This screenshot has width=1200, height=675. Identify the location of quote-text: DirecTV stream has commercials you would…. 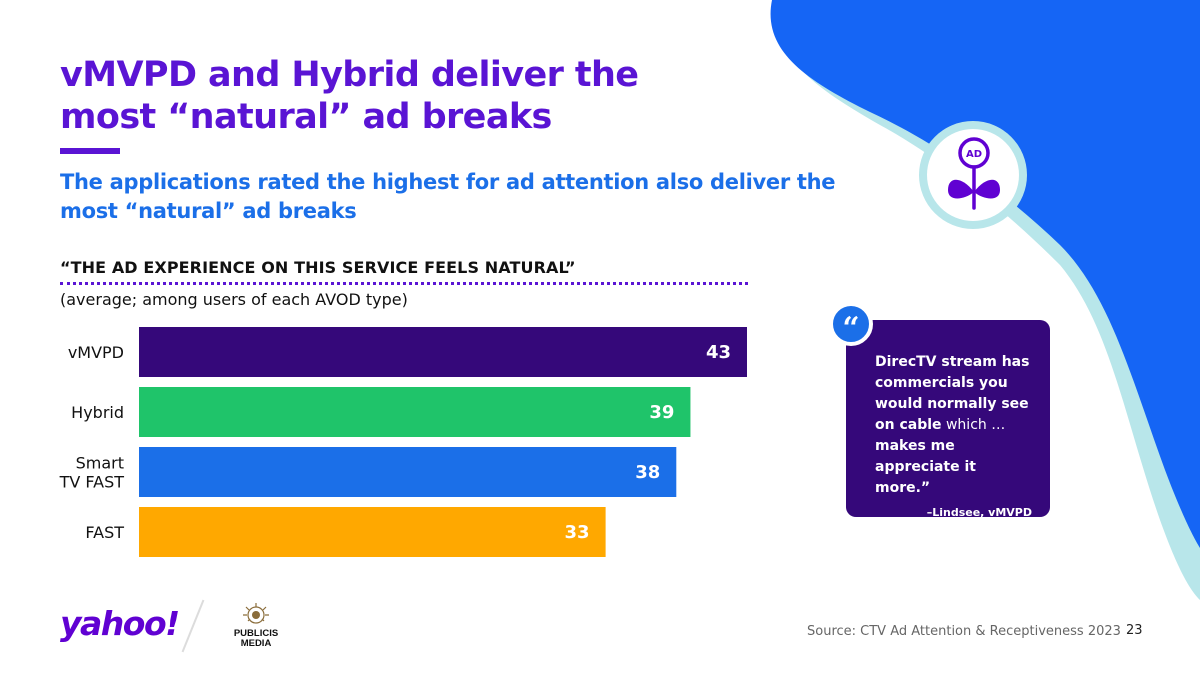
(952, 425).